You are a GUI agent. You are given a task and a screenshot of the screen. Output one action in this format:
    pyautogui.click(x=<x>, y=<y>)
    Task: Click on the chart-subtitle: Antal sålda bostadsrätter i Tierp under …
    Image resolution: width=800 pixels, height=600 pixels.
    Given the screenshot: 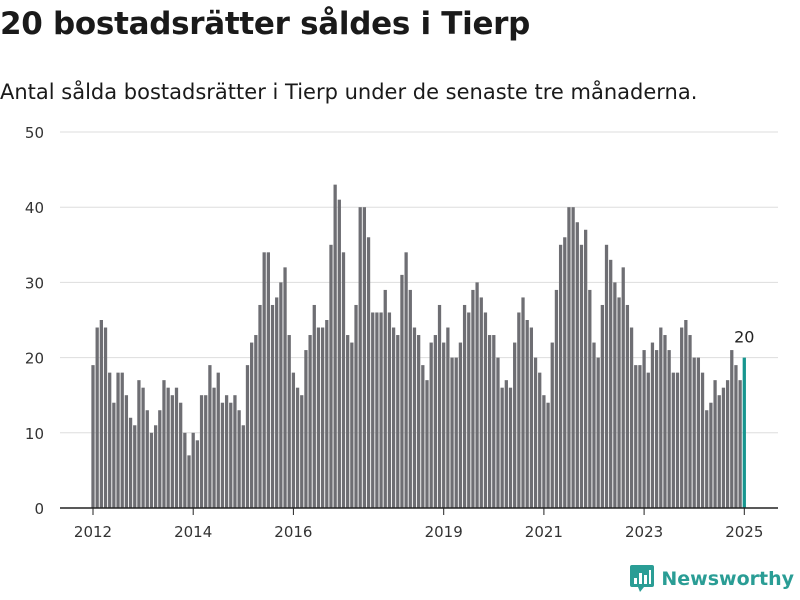 What is the action you would take?
    pyautogui.click(x=349, y=92)
    